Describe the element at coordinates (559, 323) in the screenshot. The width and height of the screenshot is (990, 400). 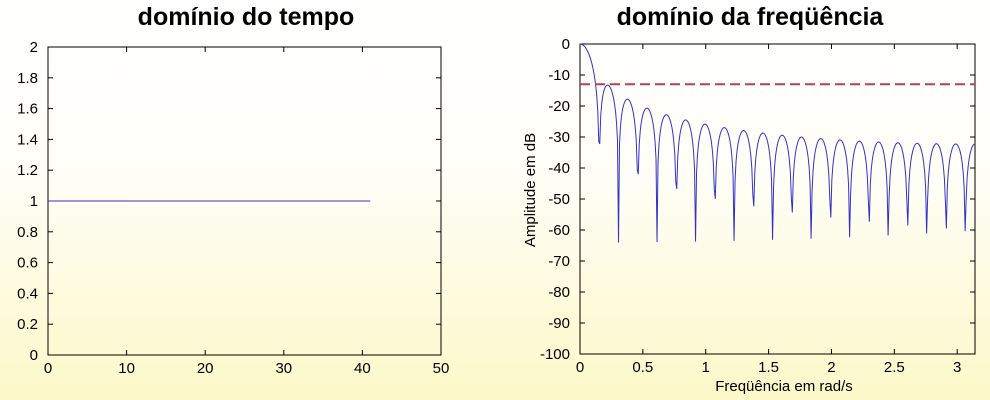
I see `freq-ytick-label: -90` at that location.